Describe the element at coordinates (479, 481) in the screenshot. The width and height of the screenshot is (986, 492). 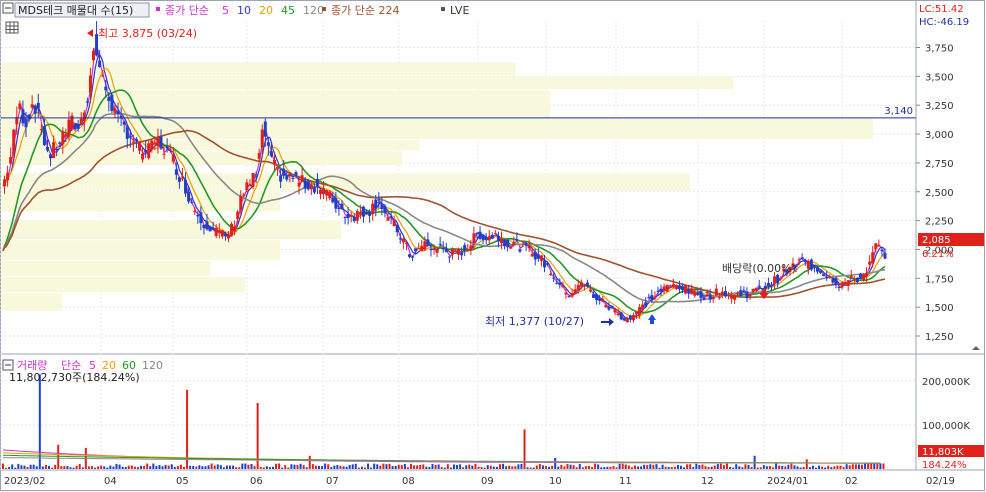
I see `date-axis: 2023/02 04 05 06 07 08 09 10 11 12 2024/01 02 02/19` at that location.